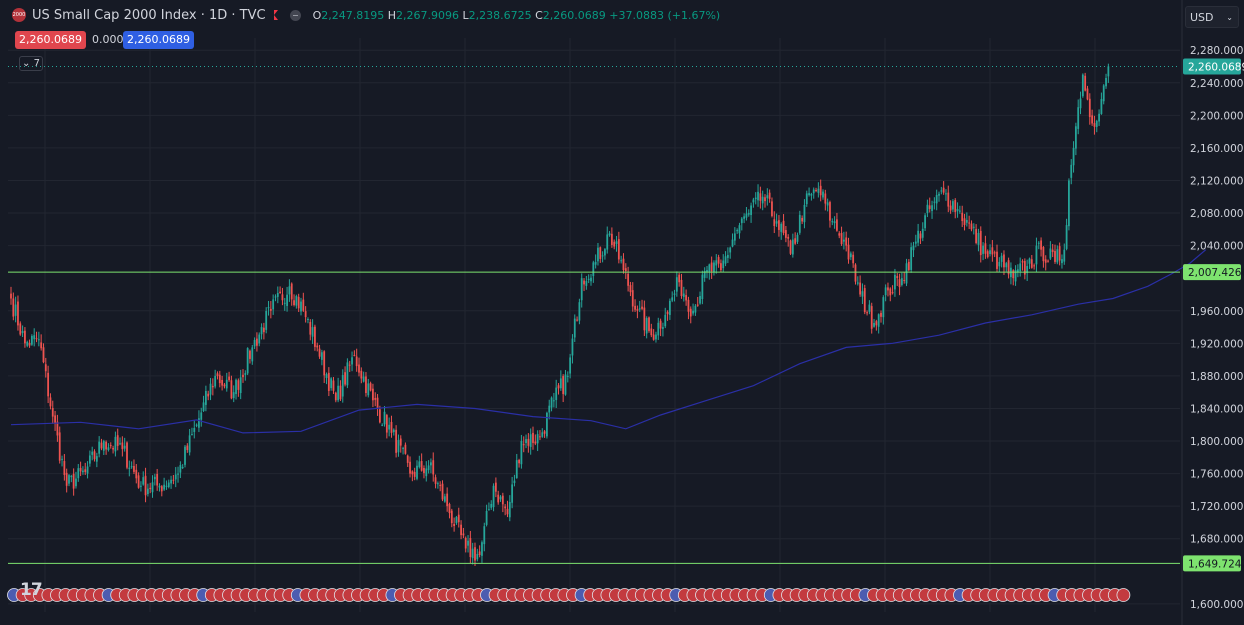 The width and height of the screenshot is (1244, 625). What do you see at coordinates (569, 595) in the screenshot?
I see `event-markers` at bounding box center [569, 595].